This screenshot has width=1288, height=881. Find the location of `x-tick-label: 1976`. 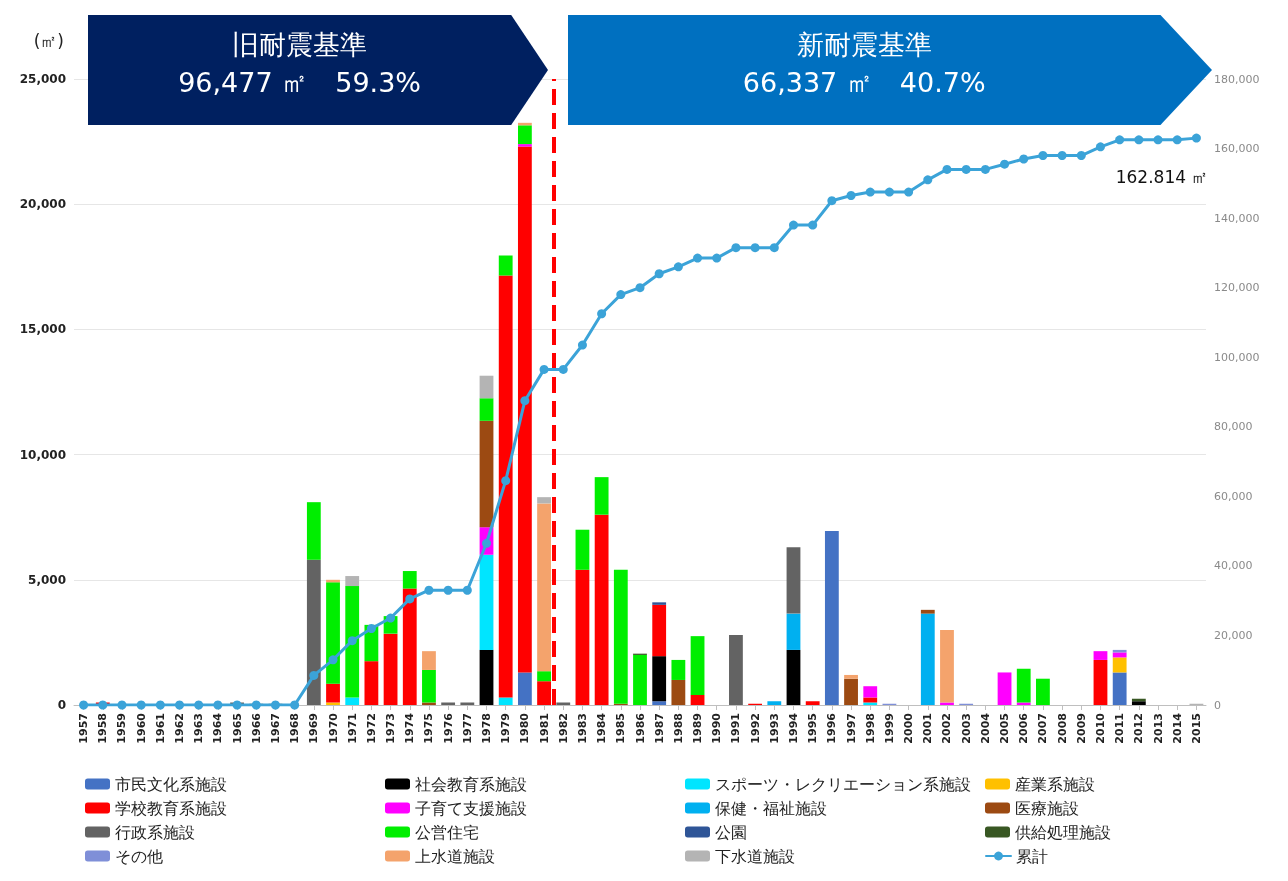

x-tick-label: 1976 is located at coordinates (448, 728).